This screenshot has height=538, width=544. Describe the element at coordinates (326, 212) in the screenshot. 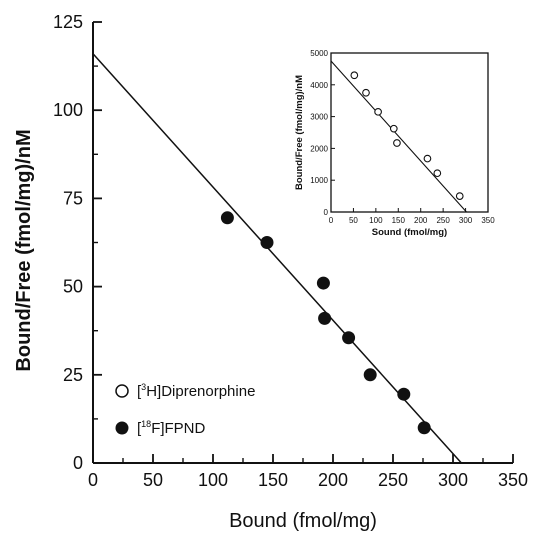

I see `inset-y-tick-label: 0` at that location.